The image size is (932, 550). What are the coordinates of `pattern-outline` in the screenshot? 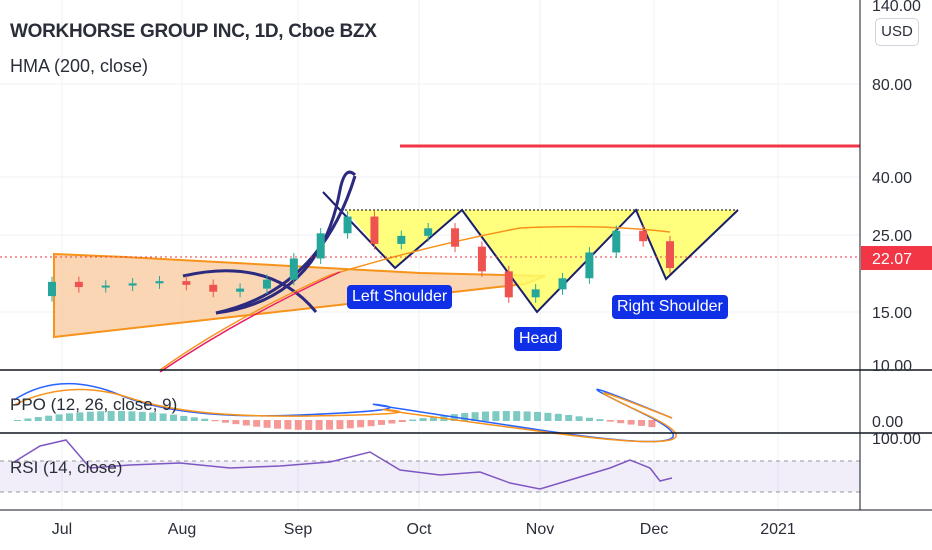 It's located at (530, 252).